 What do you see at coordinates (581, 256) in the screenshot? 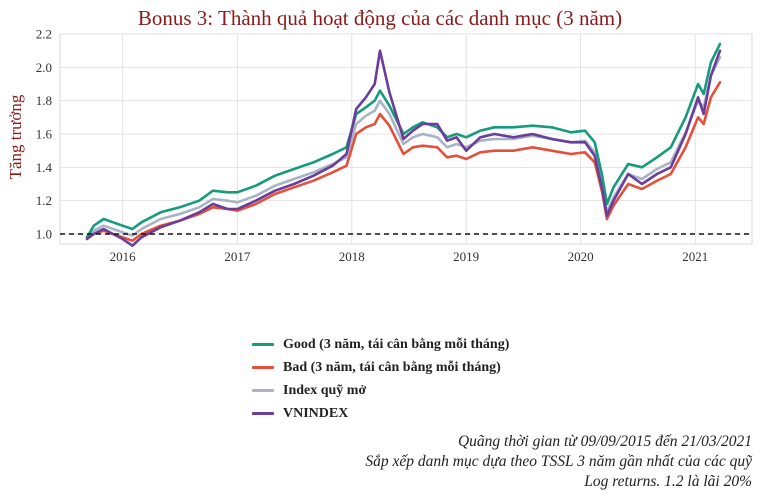
I see `x-tick-label-5: 2020` at bounding box center [581, 256].